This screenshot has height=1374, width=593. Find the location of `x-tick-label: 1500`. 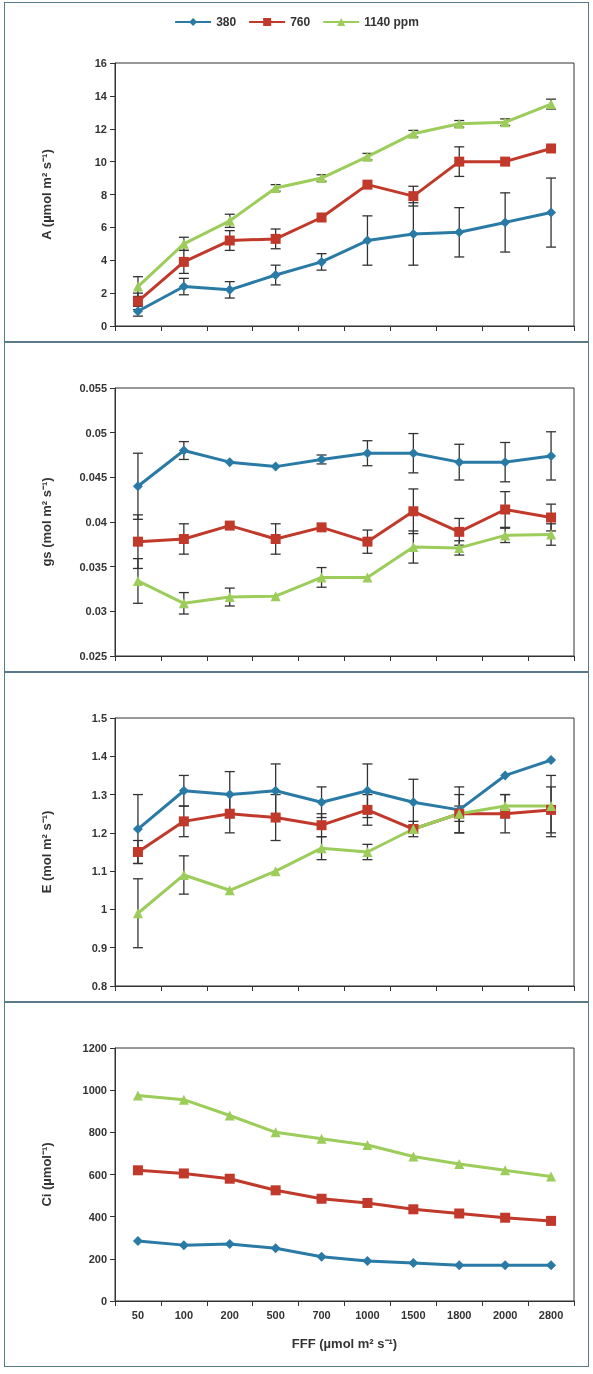

x-tick-label: 1500 is located at coordinates (413, 1314).